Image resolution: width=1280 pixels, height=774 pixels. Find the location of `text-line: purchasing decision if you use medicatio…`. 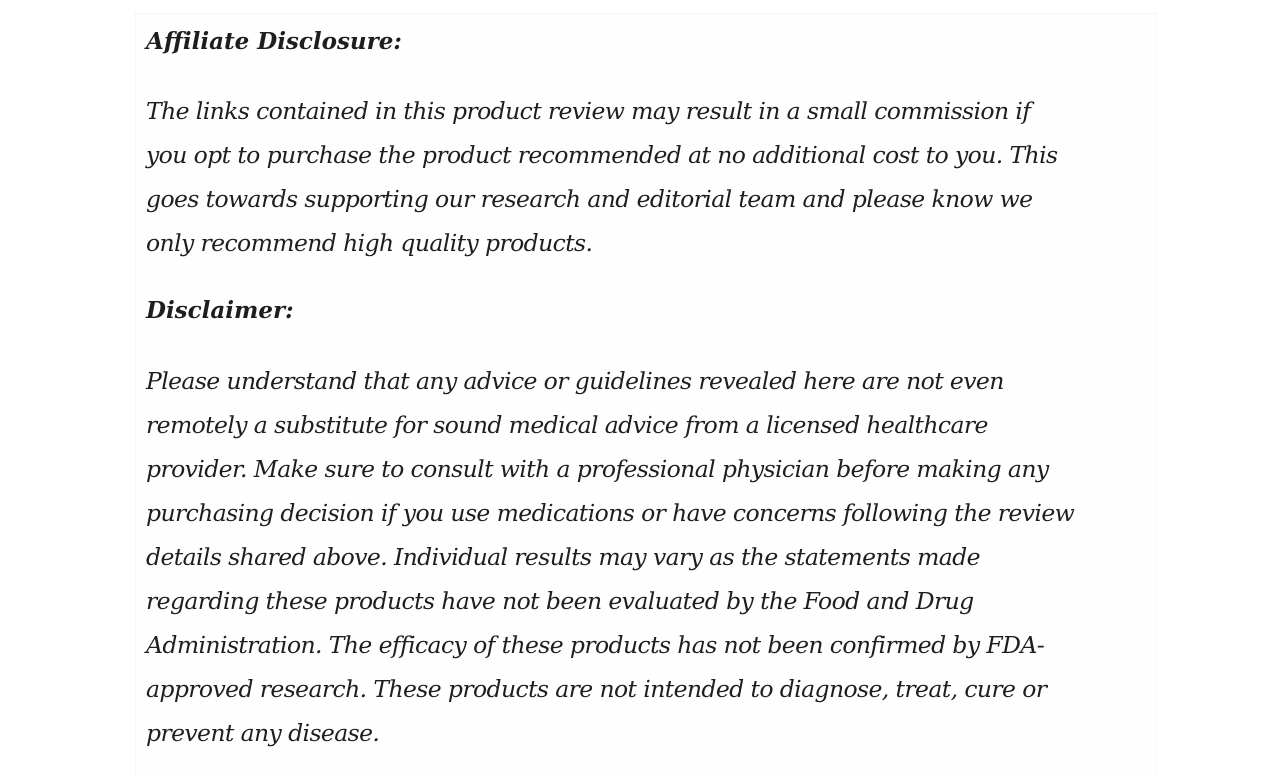

text-line: purchasing decision if you use medicatio… is located at coordinates (610, 513).